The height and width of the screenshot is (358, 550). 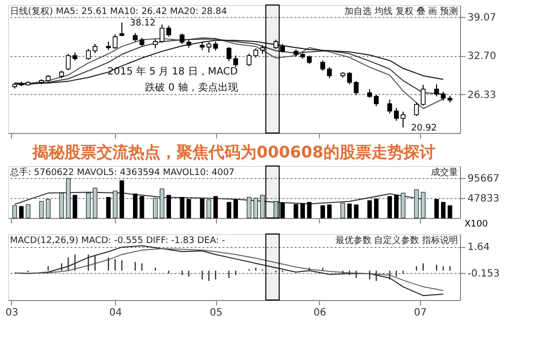 What do you see at coordinates (482, 18) in the screenshot?
I see `y-tick-label: 39.07` at bounding box center [482, 18].